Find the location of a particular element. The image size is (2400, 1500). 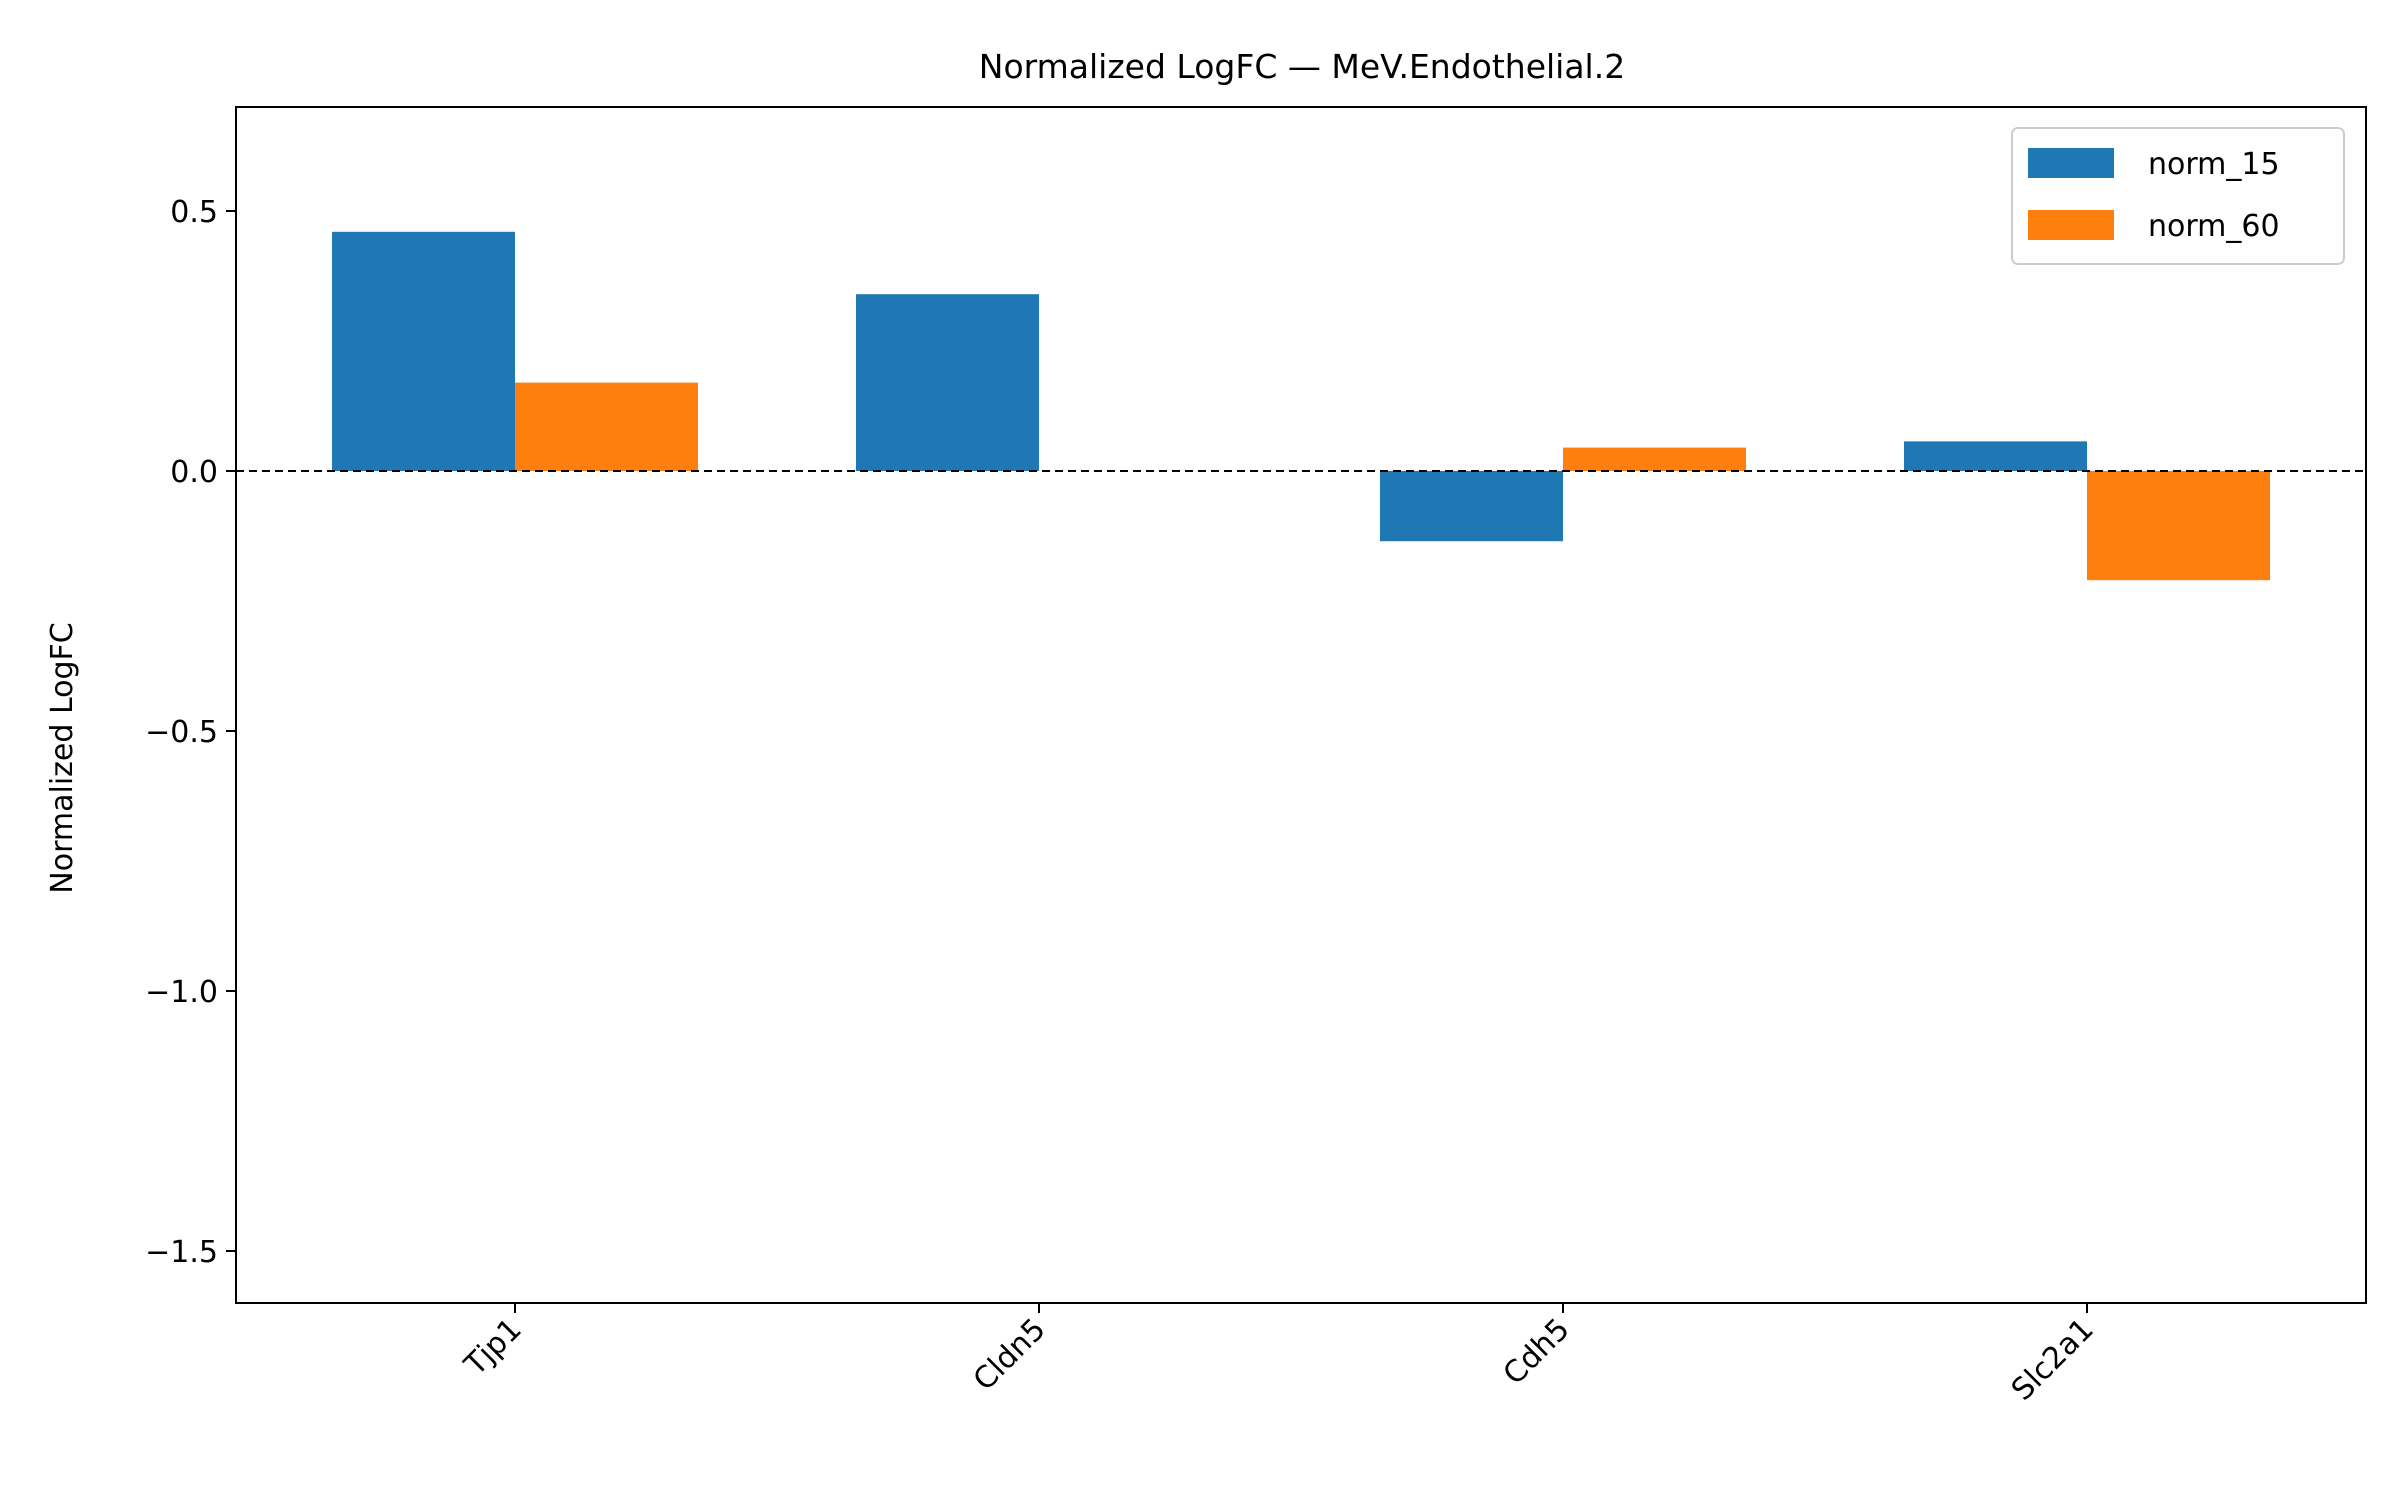

y-tick-label: 0.5 is located at coordinates (194, 212).